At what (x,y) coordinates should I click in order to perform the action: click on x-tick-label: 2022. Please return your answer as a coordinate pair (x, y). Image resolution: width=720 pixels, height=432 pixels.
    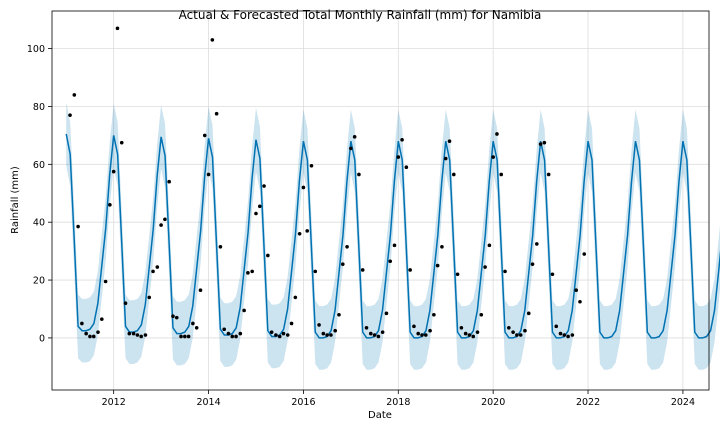
    Looking at the image, I should click on (588, 402).